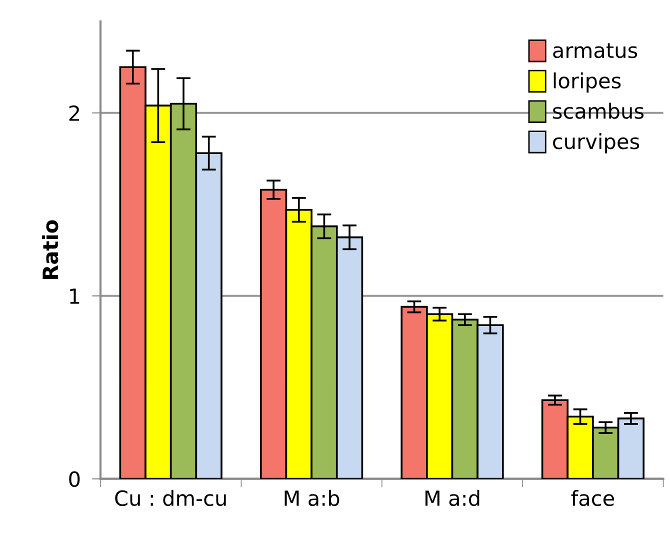 This screenshot has height=535, width=670. I want to click on x-tick-label: face, so click(592, 498).